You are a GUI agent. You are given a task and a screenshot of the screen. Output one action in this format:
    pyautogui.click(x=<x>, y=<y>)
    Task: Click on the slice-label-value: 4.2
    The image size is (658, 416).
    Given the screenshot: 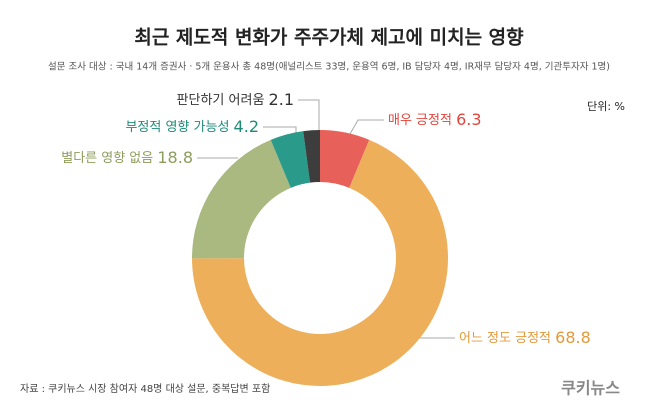 What is the action you would take?
    pyautogui.click(x=246, y=126)
    